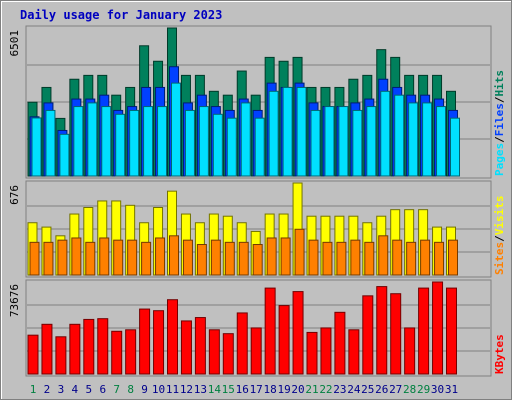 This screenshot has width=512, height=400. I want to click on x-tick-label: 28, so click(409, 389).